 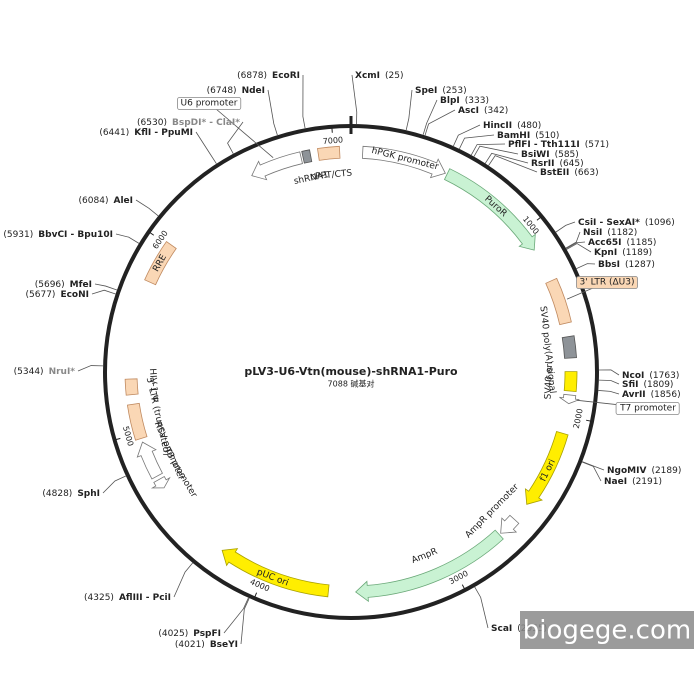 What do you see at coordinates (640, 265) in the screenshot?
I see `site-position: (1287)` at bounding box center [640, 265].